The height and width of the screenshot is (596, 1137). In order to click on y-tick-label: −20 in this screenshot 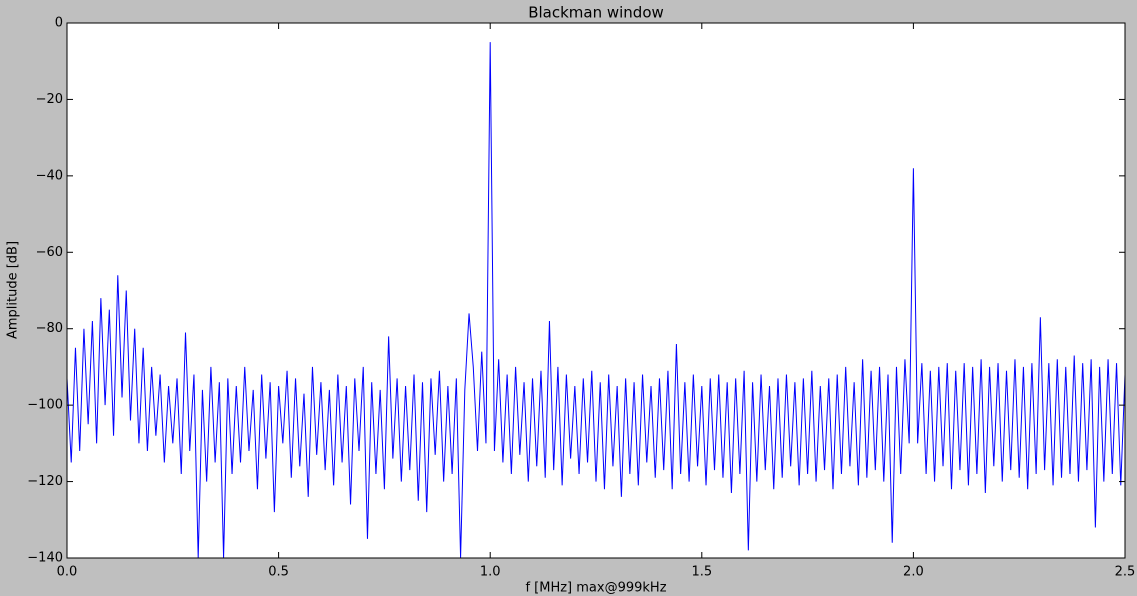, I will do `click(49, 99)`.